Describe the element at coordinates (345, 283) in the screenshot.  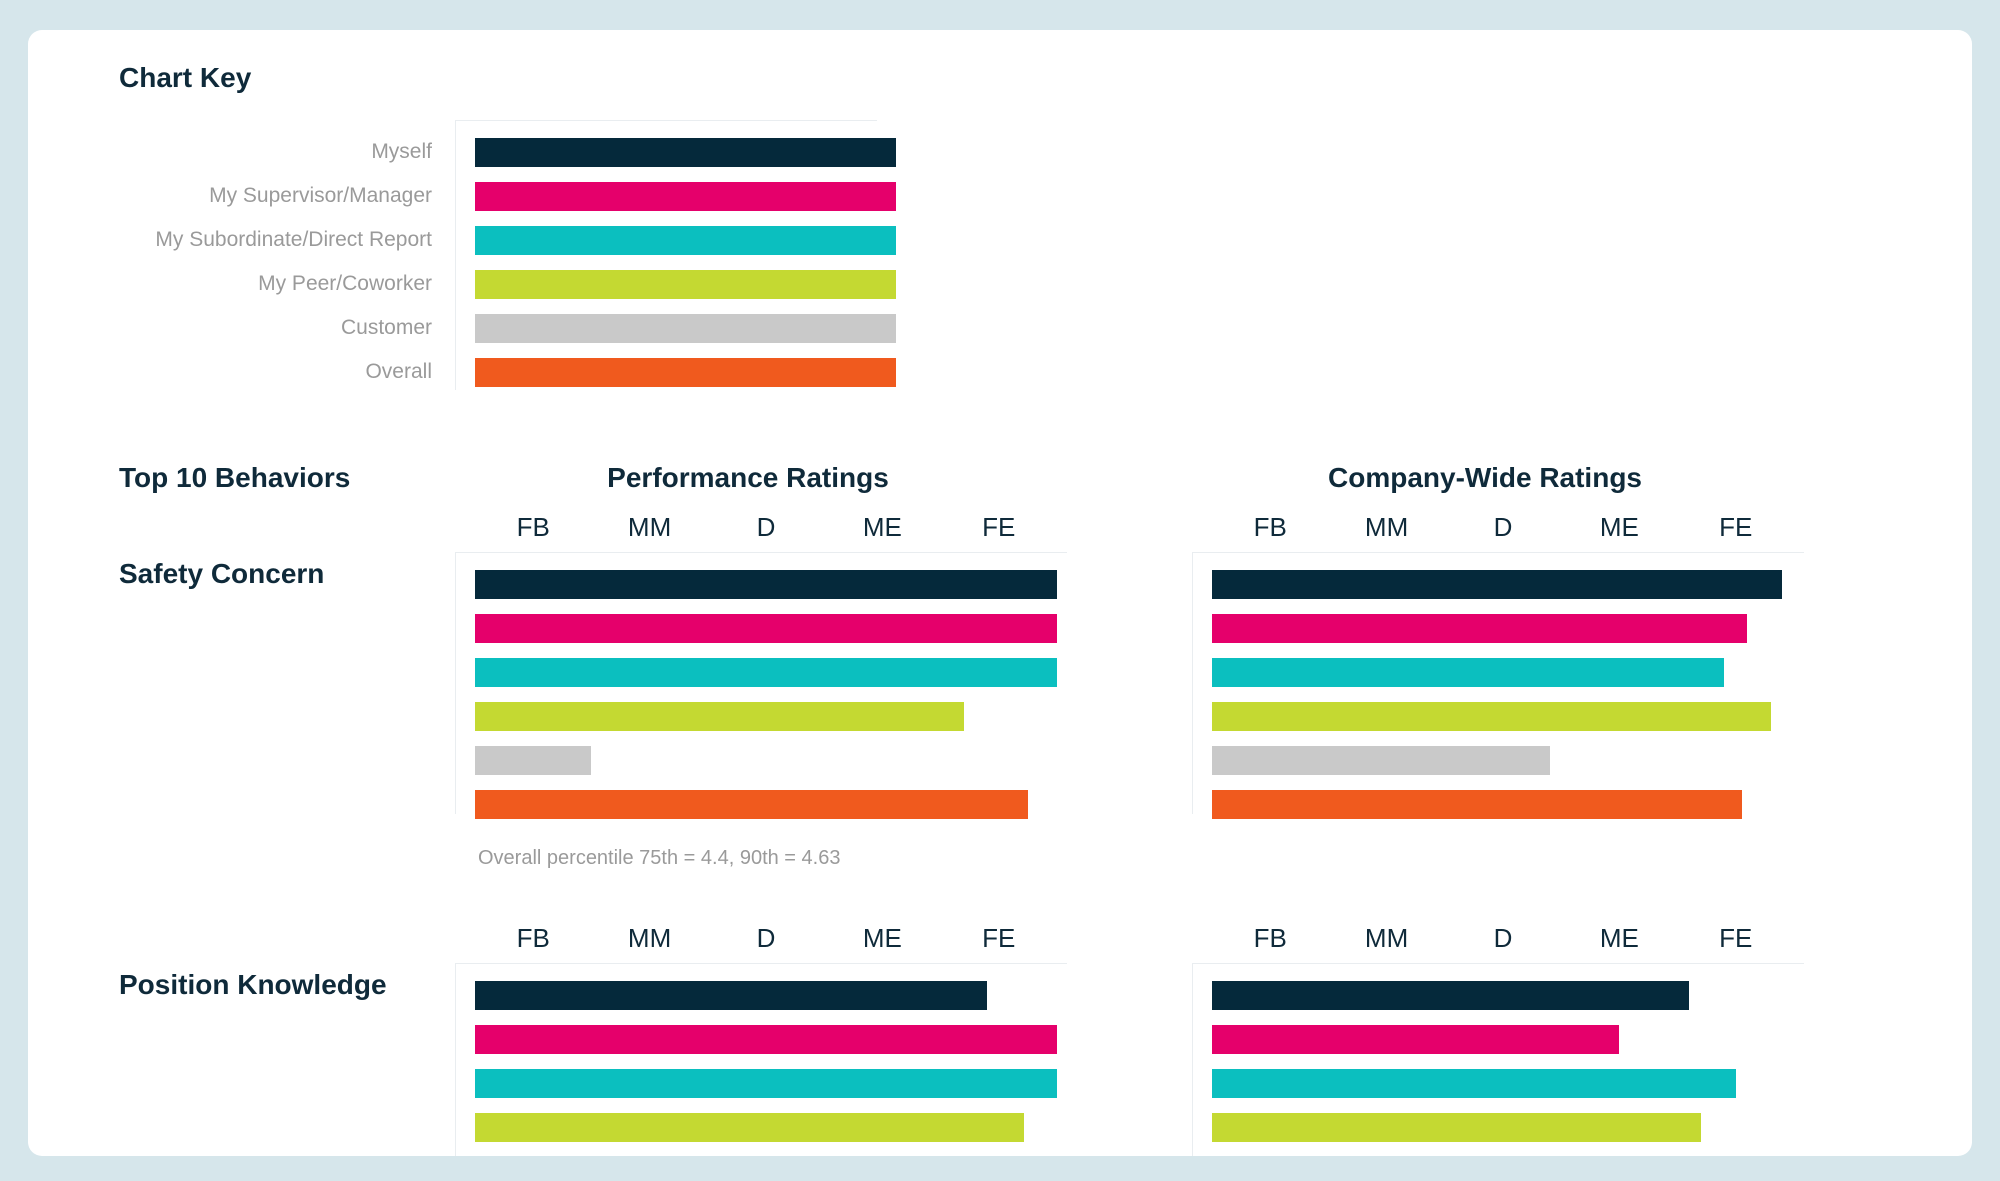
I see `key-label-my-peer-coworker: My Peer/Coworker` at that location.